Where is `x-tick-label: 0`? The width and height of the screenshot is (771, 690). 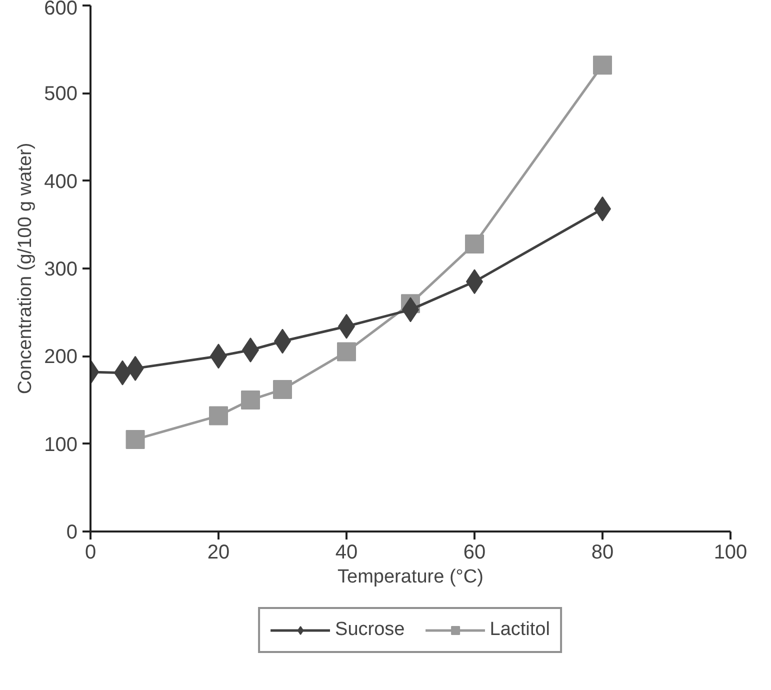 x-tick-label: 0 is located at coordinates (90, 553).